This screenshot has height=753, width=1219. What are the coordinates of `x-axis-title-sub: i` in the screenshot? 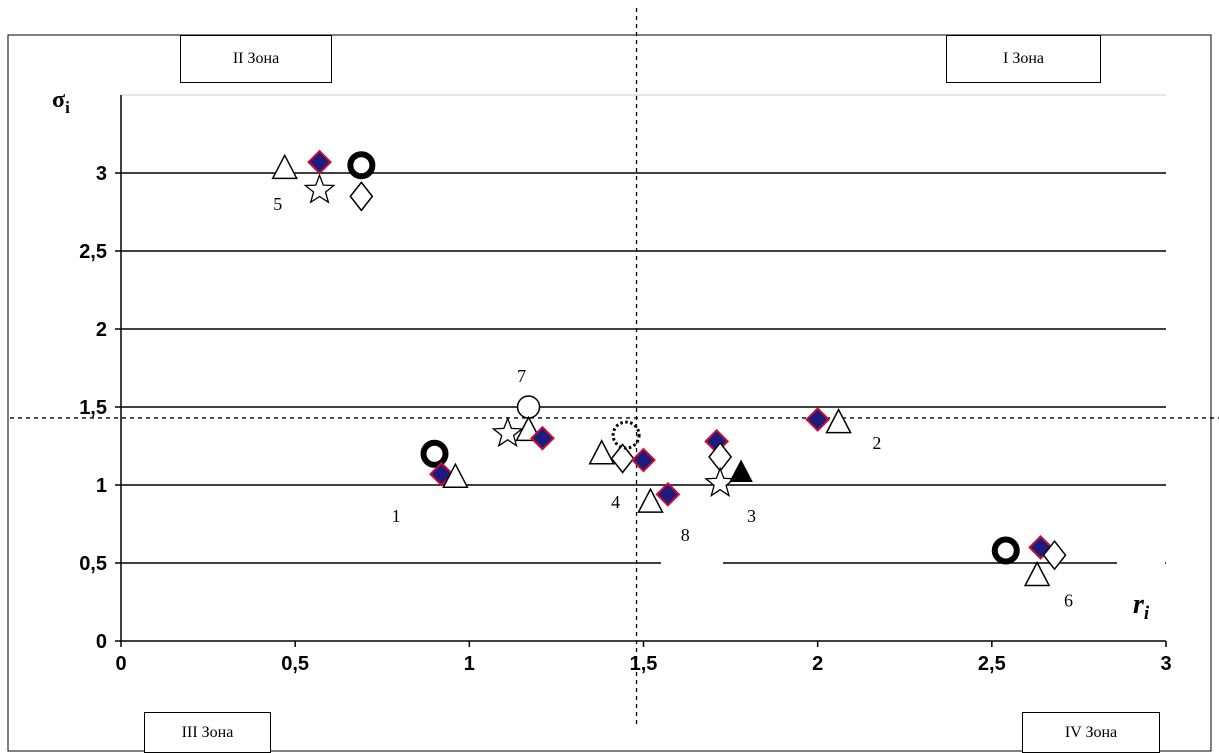 It's located at (1147, 613).